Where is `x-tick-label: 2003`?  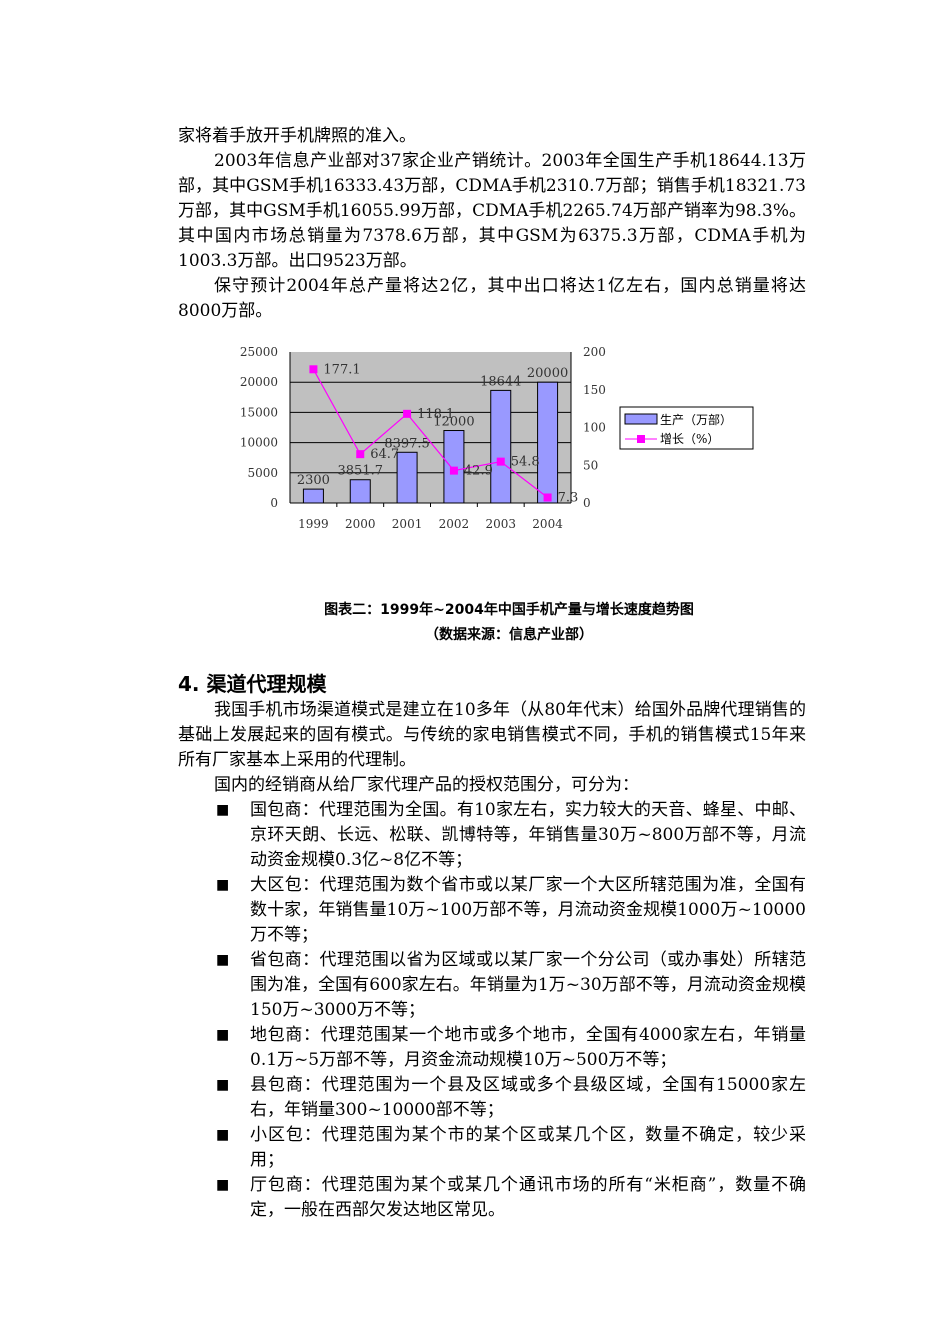 x-tick-label: 2003 is located at coordinates (500, 524).